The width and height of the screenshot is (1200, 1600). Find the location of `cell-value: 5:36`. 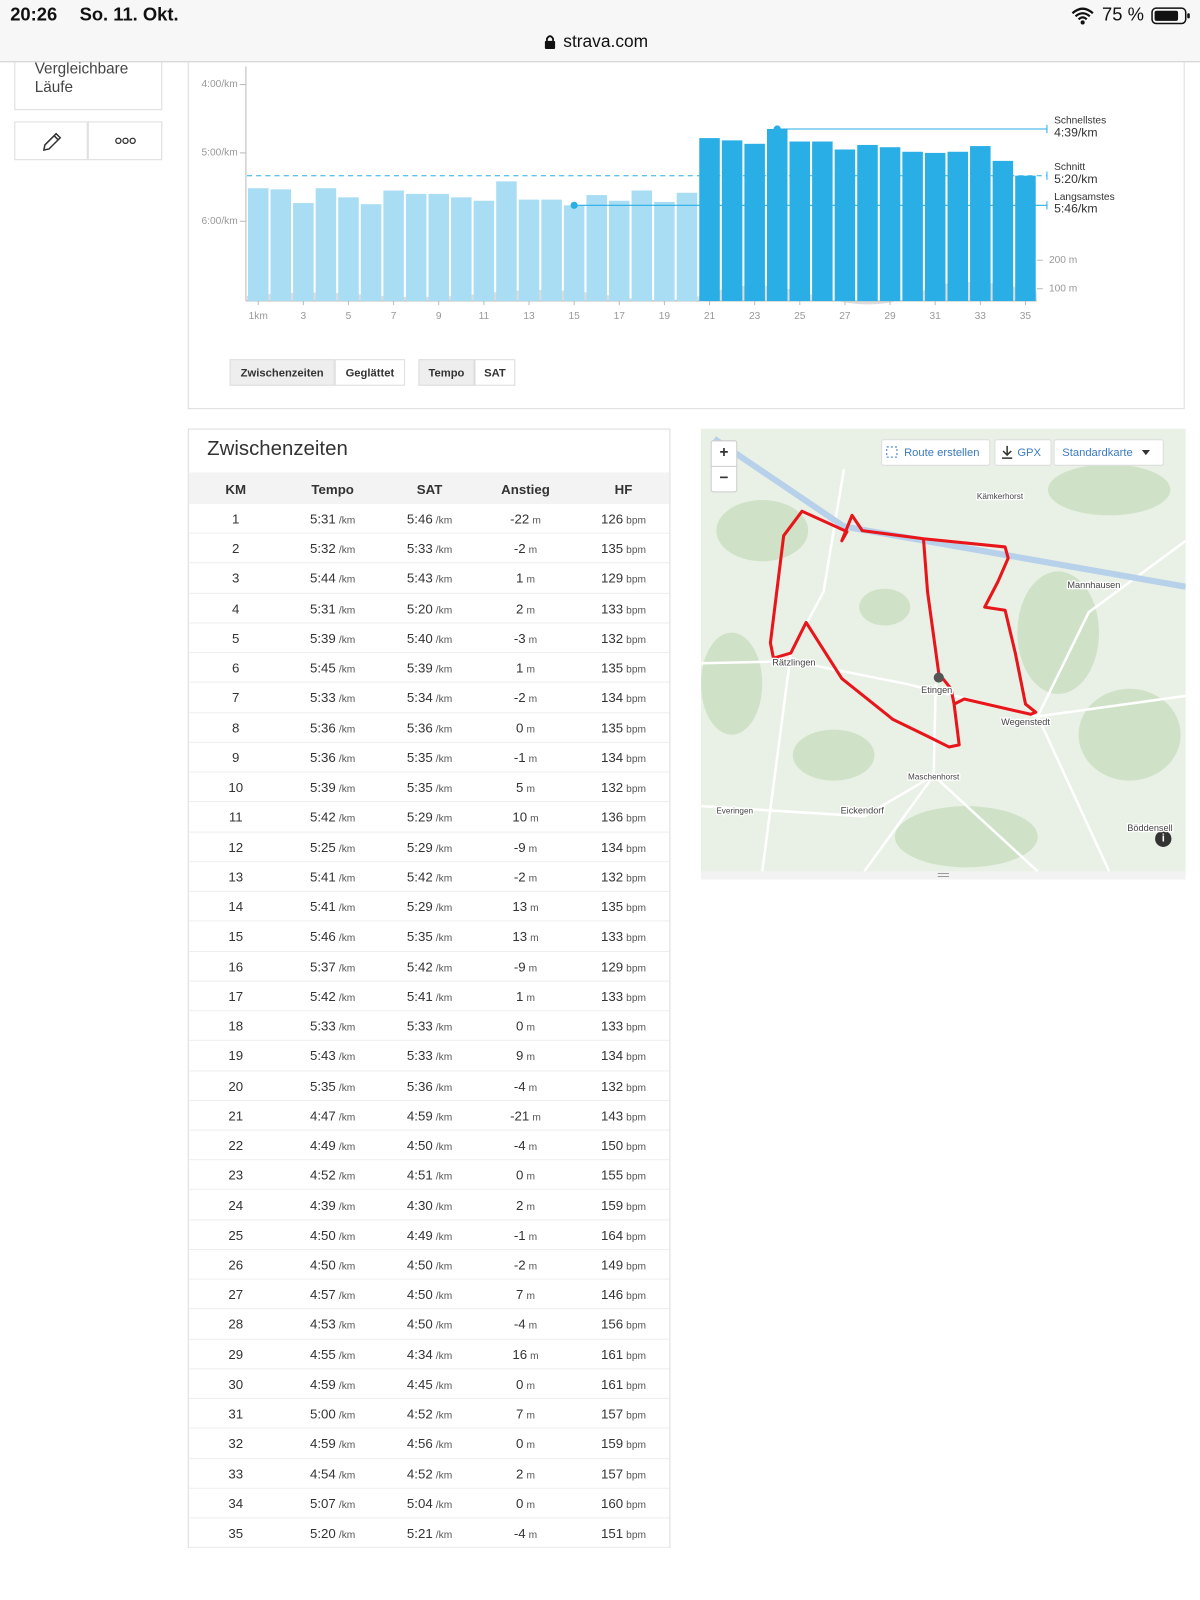

cell-value: 5:36 is located at coordinates (322, 757).